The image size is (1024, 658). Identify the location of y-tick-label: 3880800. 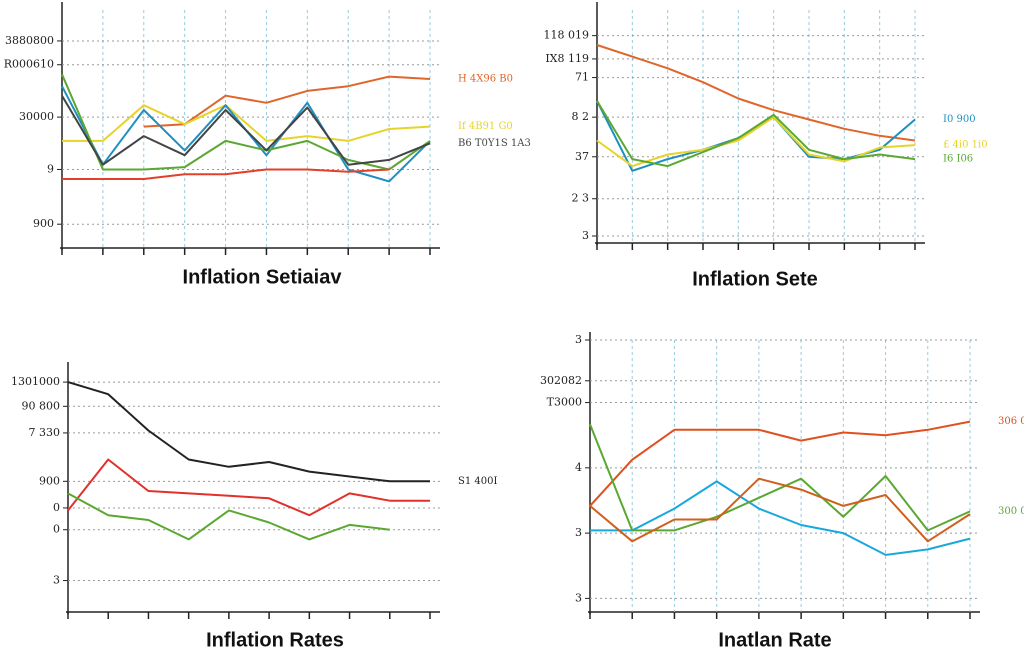
(29, 40).